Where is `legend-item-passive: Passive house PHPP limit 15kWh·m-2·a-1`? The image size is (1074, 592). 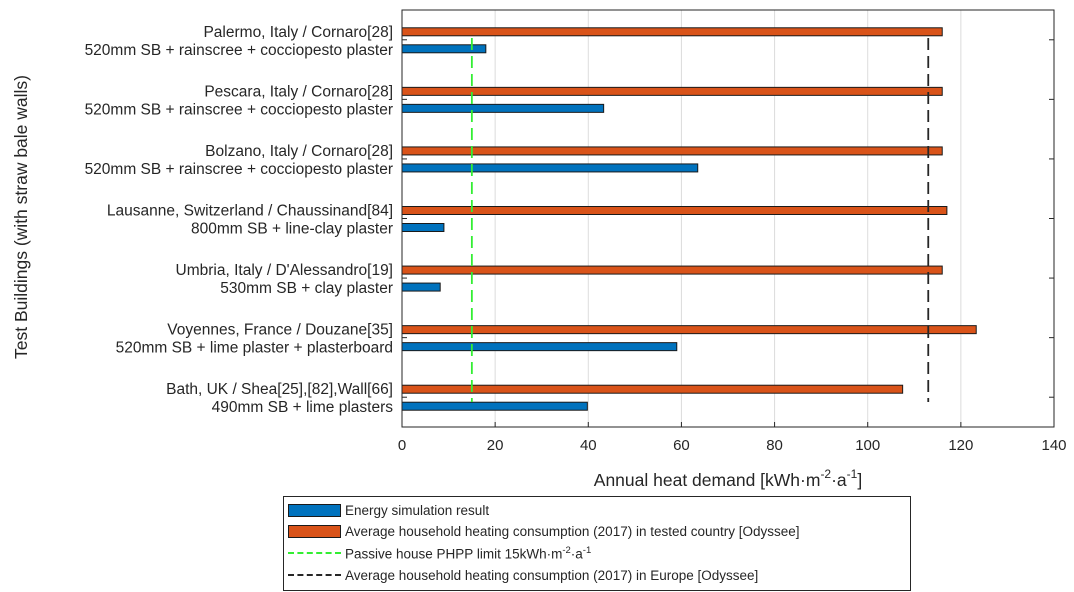 legend-item-passive: Passive house PHPP limit 15kWh·m-2·a-1 is located at coordinates (439, 553).